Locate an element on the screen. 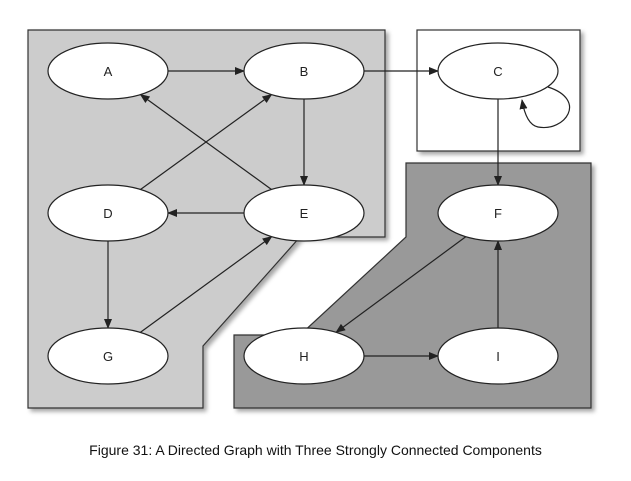 The width and height of the screenshot is (631, 481). edge-e-a is located at coordinates (205, 141).